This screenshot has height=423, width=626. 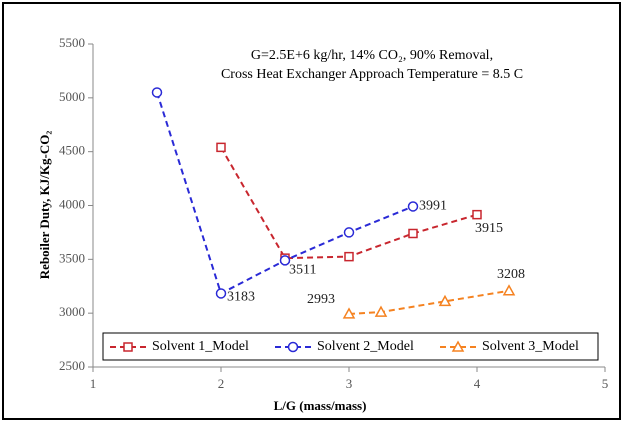 I want to click on data-label: 3991, so click(x=433, y=206).